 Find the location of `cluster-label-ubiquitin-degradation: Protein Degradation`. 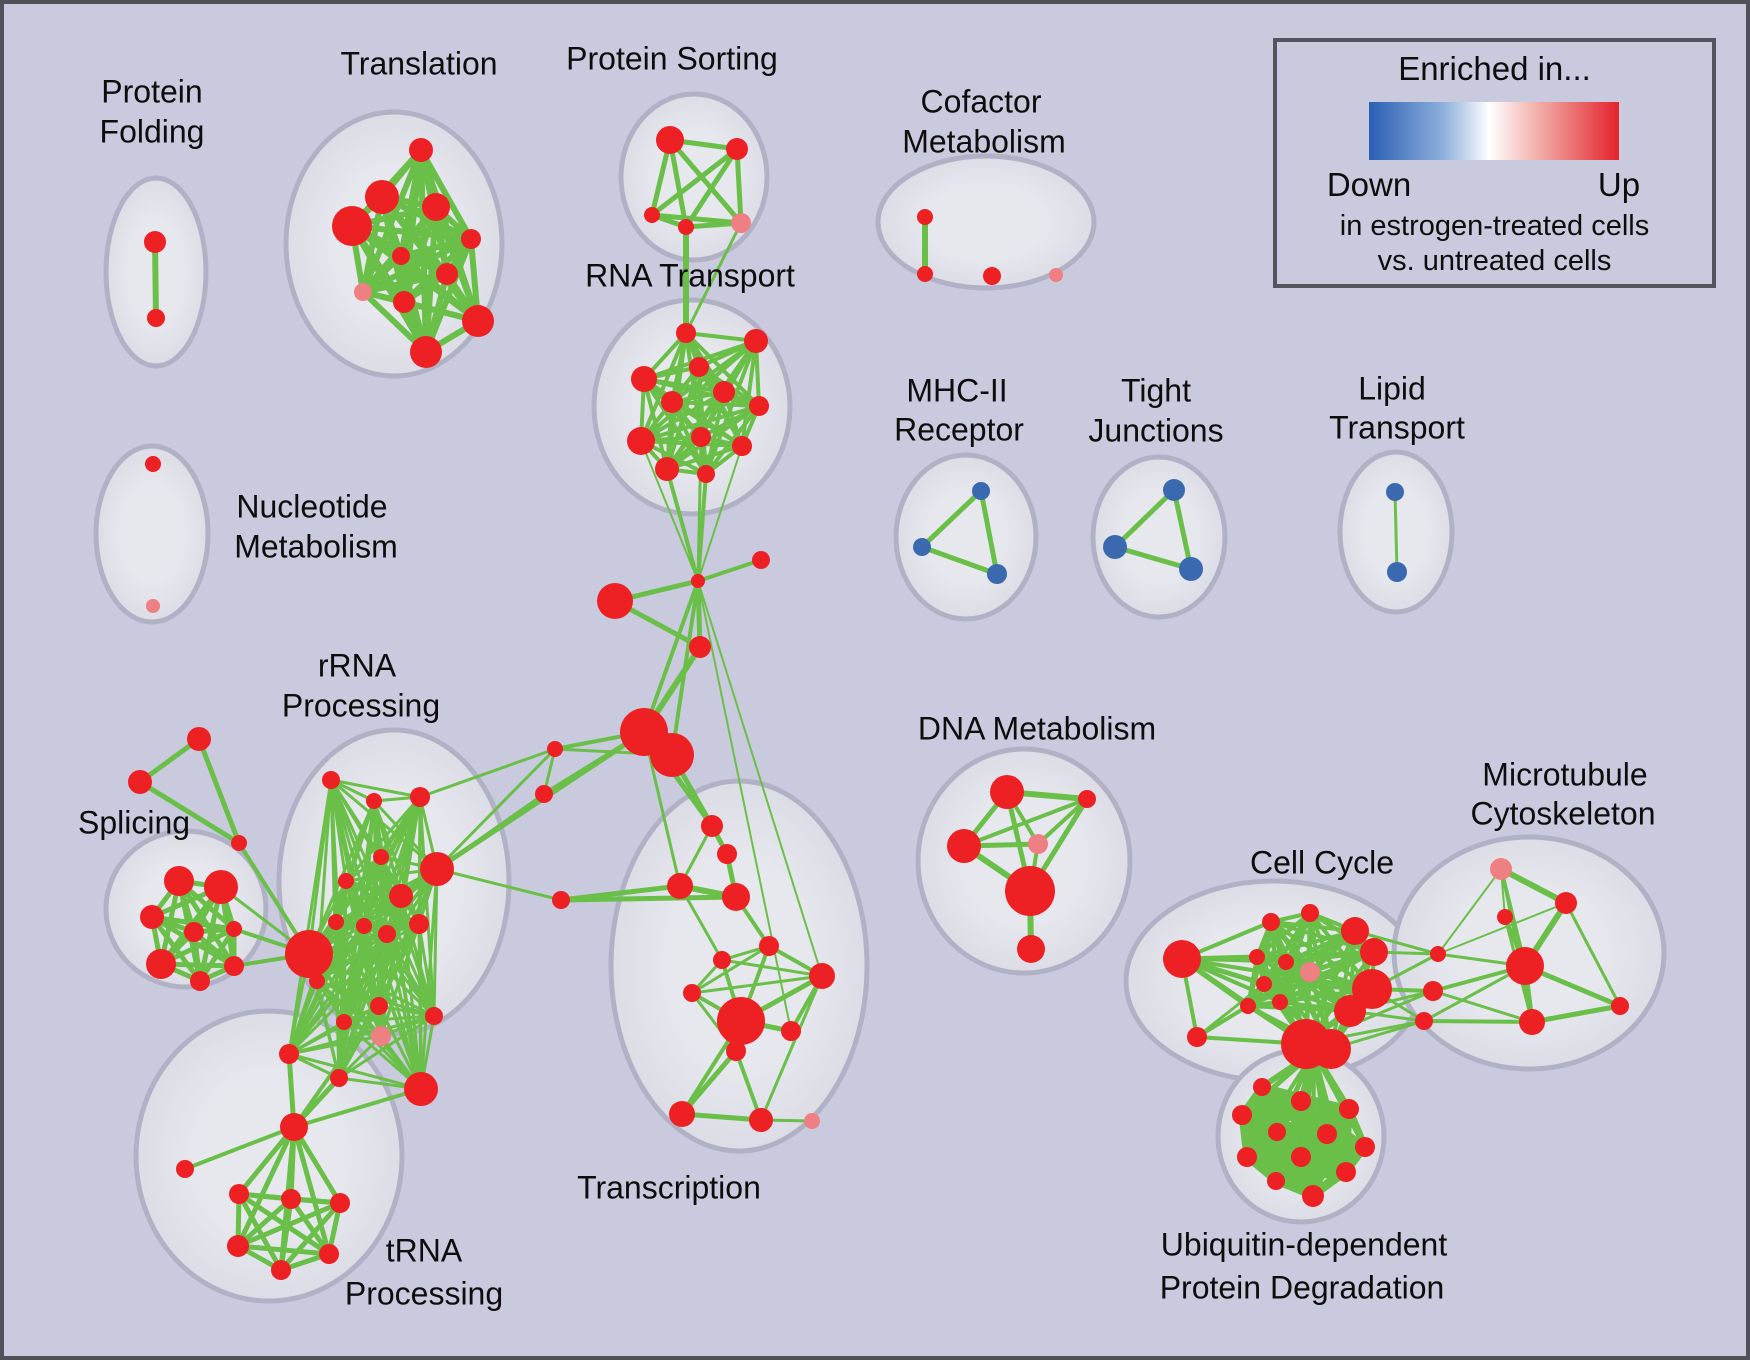

cluster-label-ubiquitin-degradation: Protein Degradation is located at coordinates (1302, 1287).